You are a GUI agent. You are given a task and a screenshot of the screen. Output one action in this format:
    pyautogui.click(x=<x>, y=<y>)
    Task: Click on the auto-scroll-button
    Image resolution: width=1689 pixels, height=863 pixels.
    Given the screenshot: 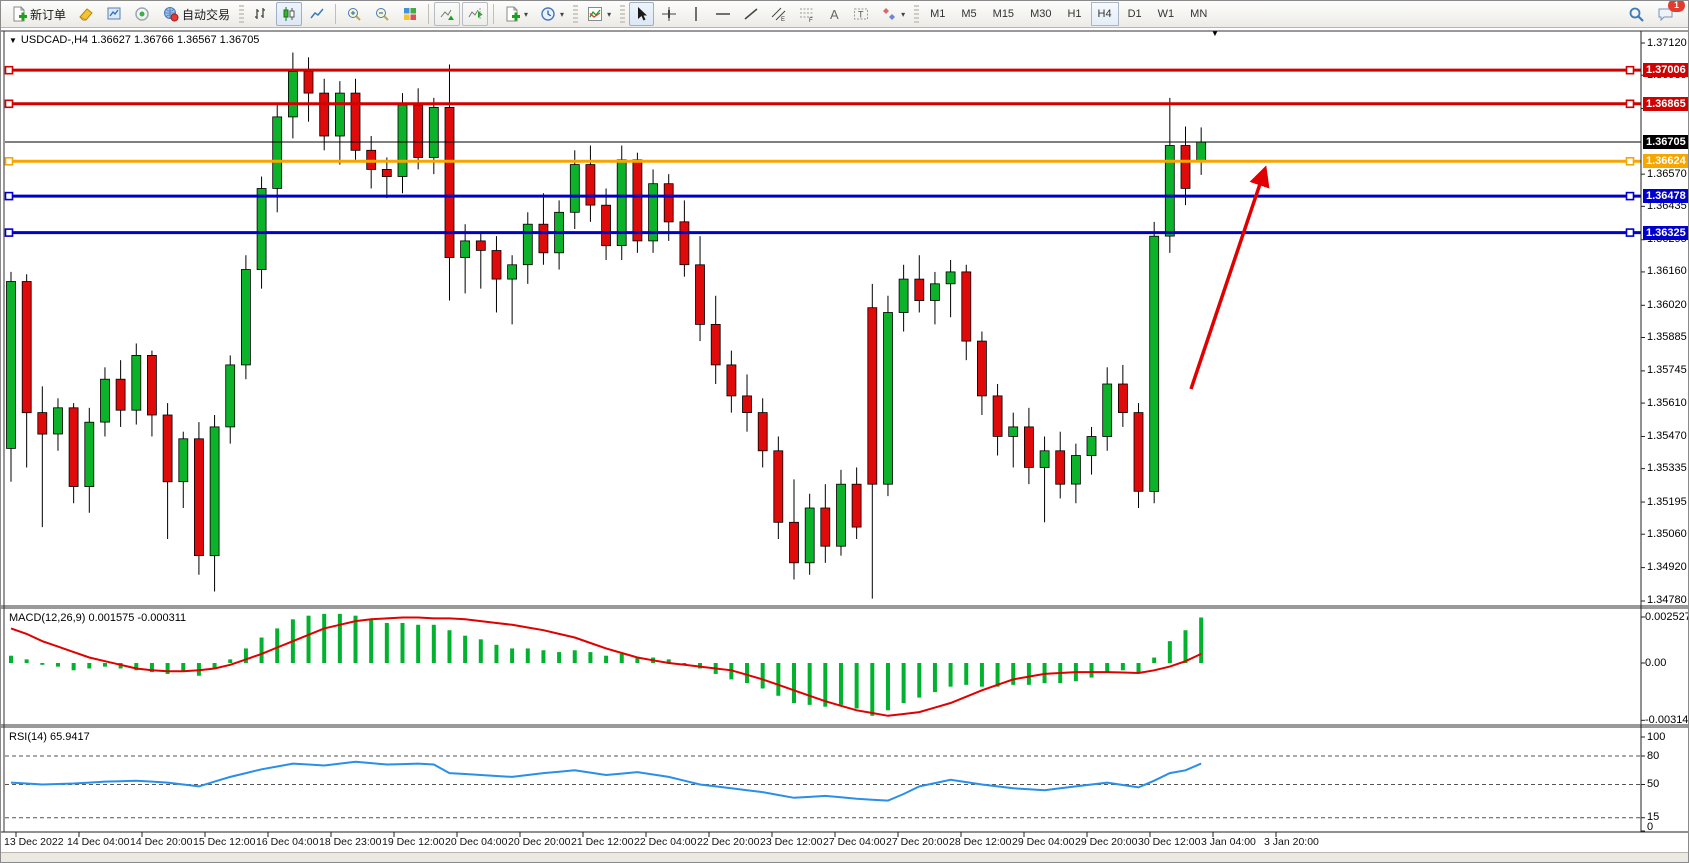 What is the action you would take?
    pyautogui.click(x=447, y=14)
    